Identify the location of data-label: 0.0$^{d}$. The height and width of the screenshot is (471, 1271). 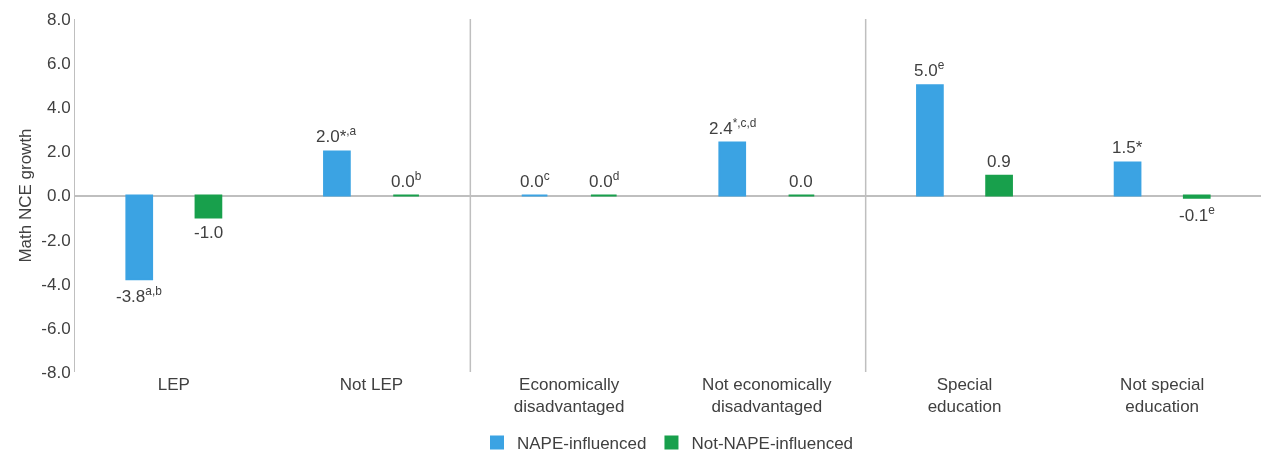
(604, 180).